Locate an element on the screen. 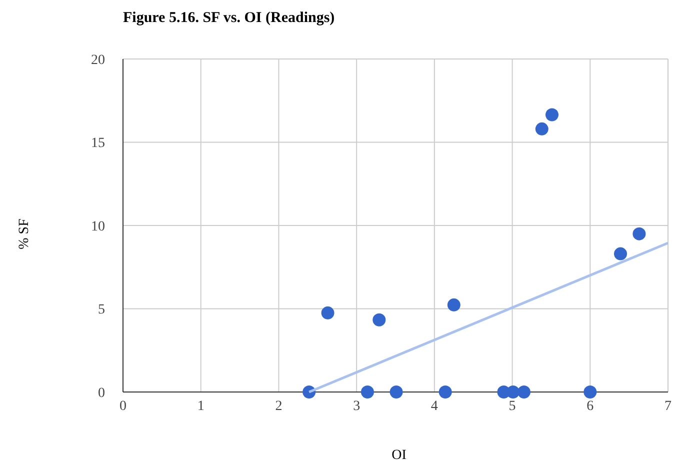  y-tick-label: 15 is located at coordinates (98, 144).